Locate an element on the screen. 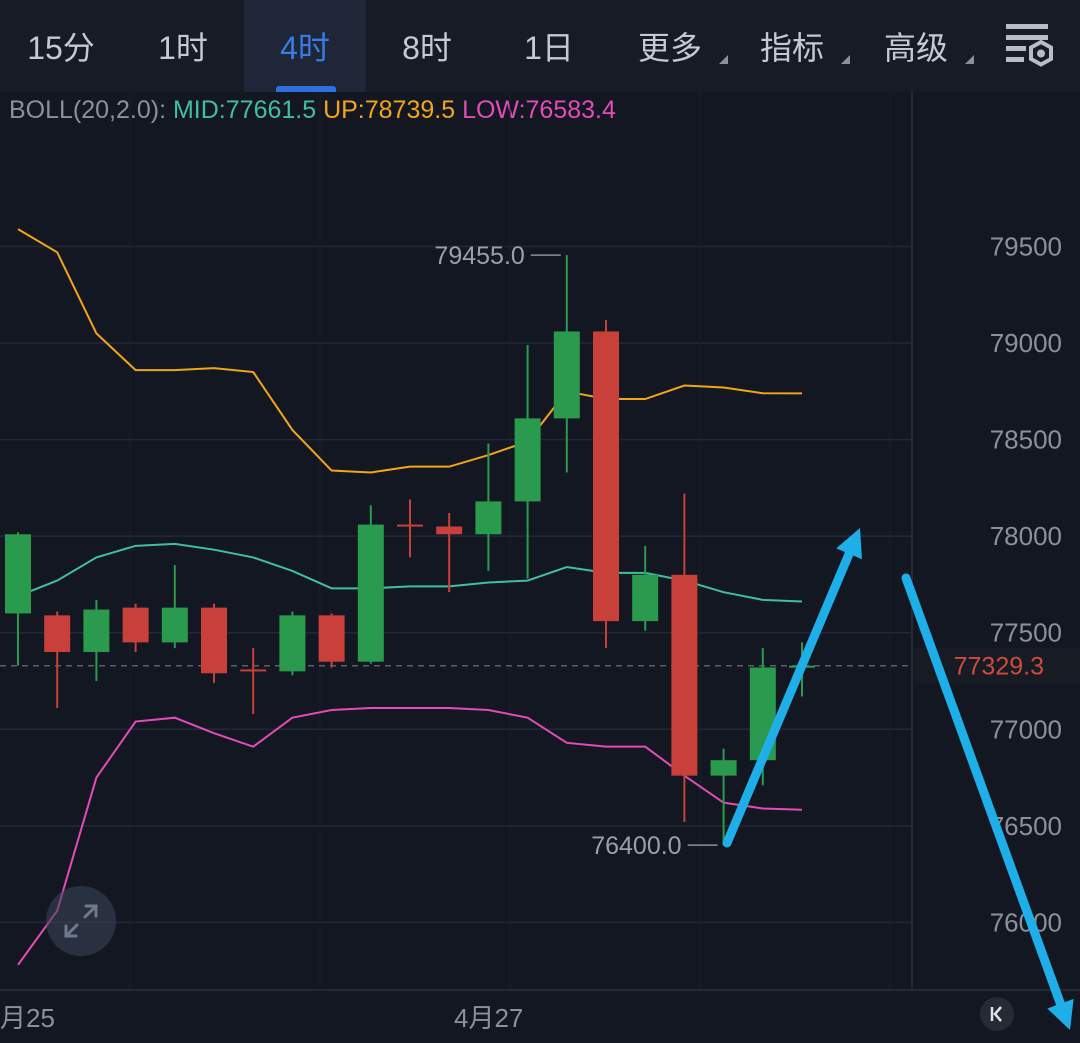 The width and height of the screenshot is (1080, 1043). tab-label: 更多 is located at coordinates (669, 48).